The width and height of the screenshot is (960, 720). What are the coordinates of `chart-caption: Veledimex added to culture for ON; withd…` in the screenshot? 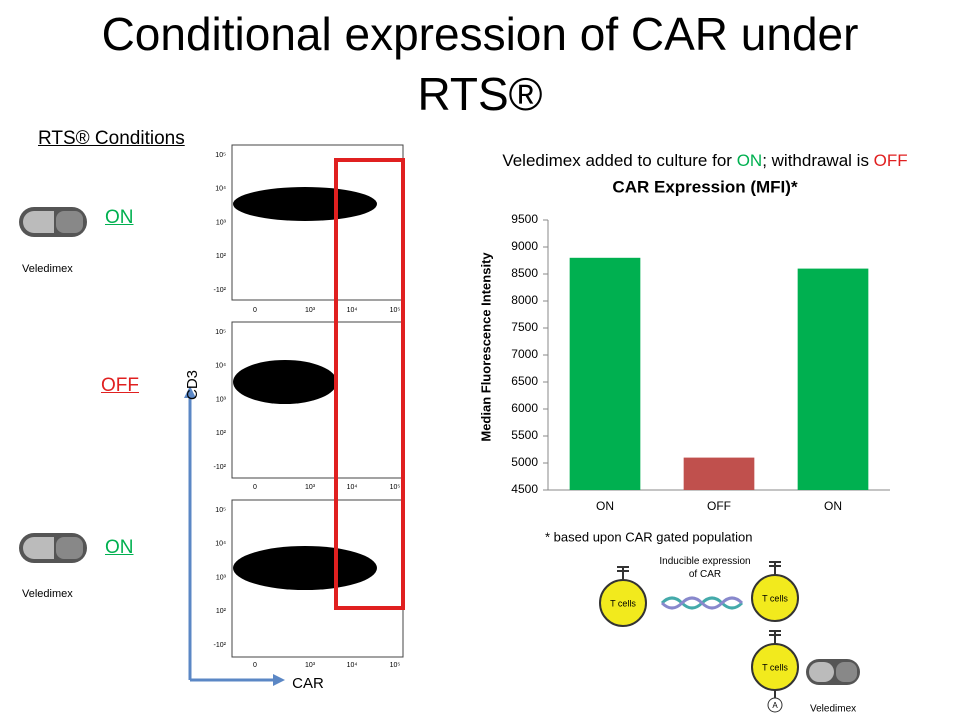 It's located at (704, 160).